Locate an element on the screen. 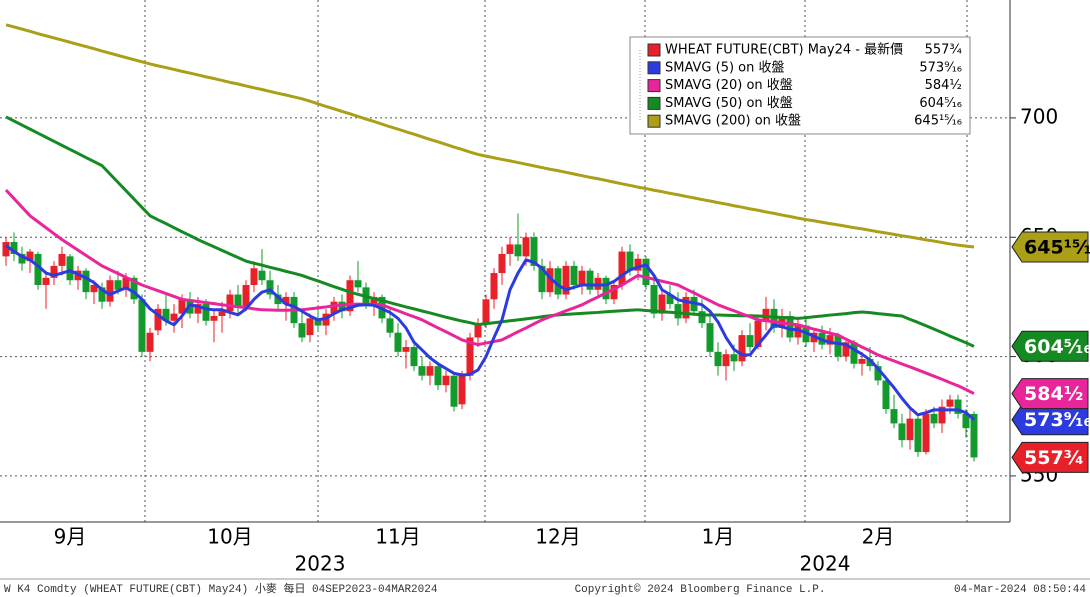  x-tick-label: 9月 is located at coordinates (70, 537).